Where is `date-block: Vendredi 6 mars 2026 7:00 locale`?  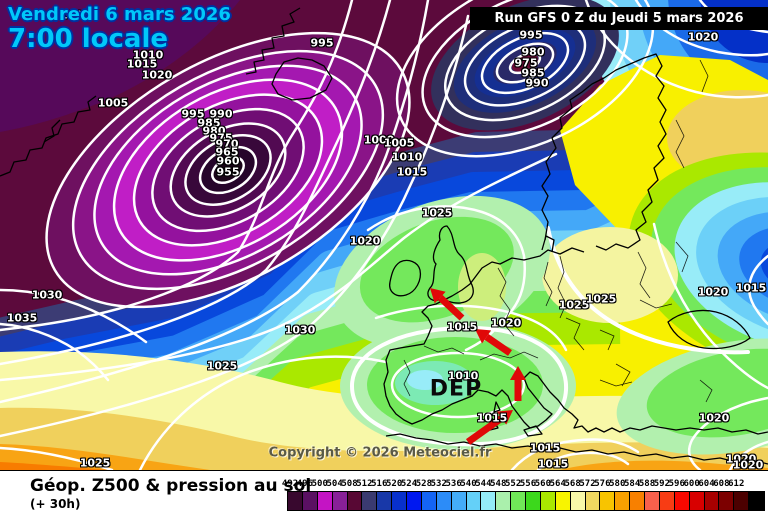 date-block: Vendredi 6 mars 2026 7:00 locale is located at coordinates (119, 29).